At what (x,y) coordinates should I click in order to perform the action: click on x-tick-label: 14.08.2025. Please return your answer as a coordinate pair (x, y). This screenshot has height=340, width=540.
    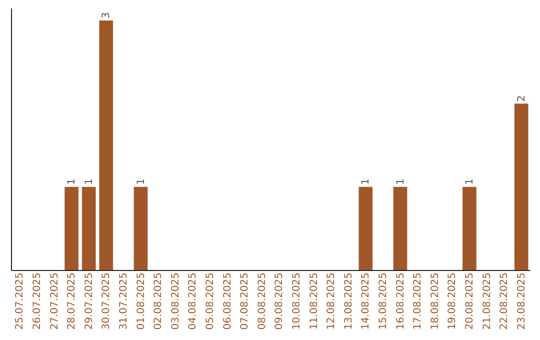
    Looking at the image, I should click on (366, 301).